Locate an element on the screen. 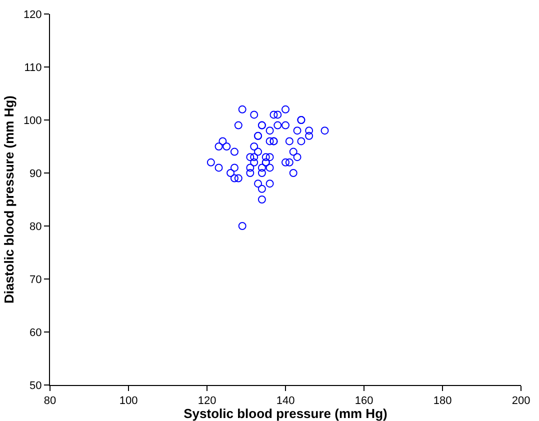 This screenshot has height=421, width=539. x-tick-label: 140 is located at coordinates (285, 401).